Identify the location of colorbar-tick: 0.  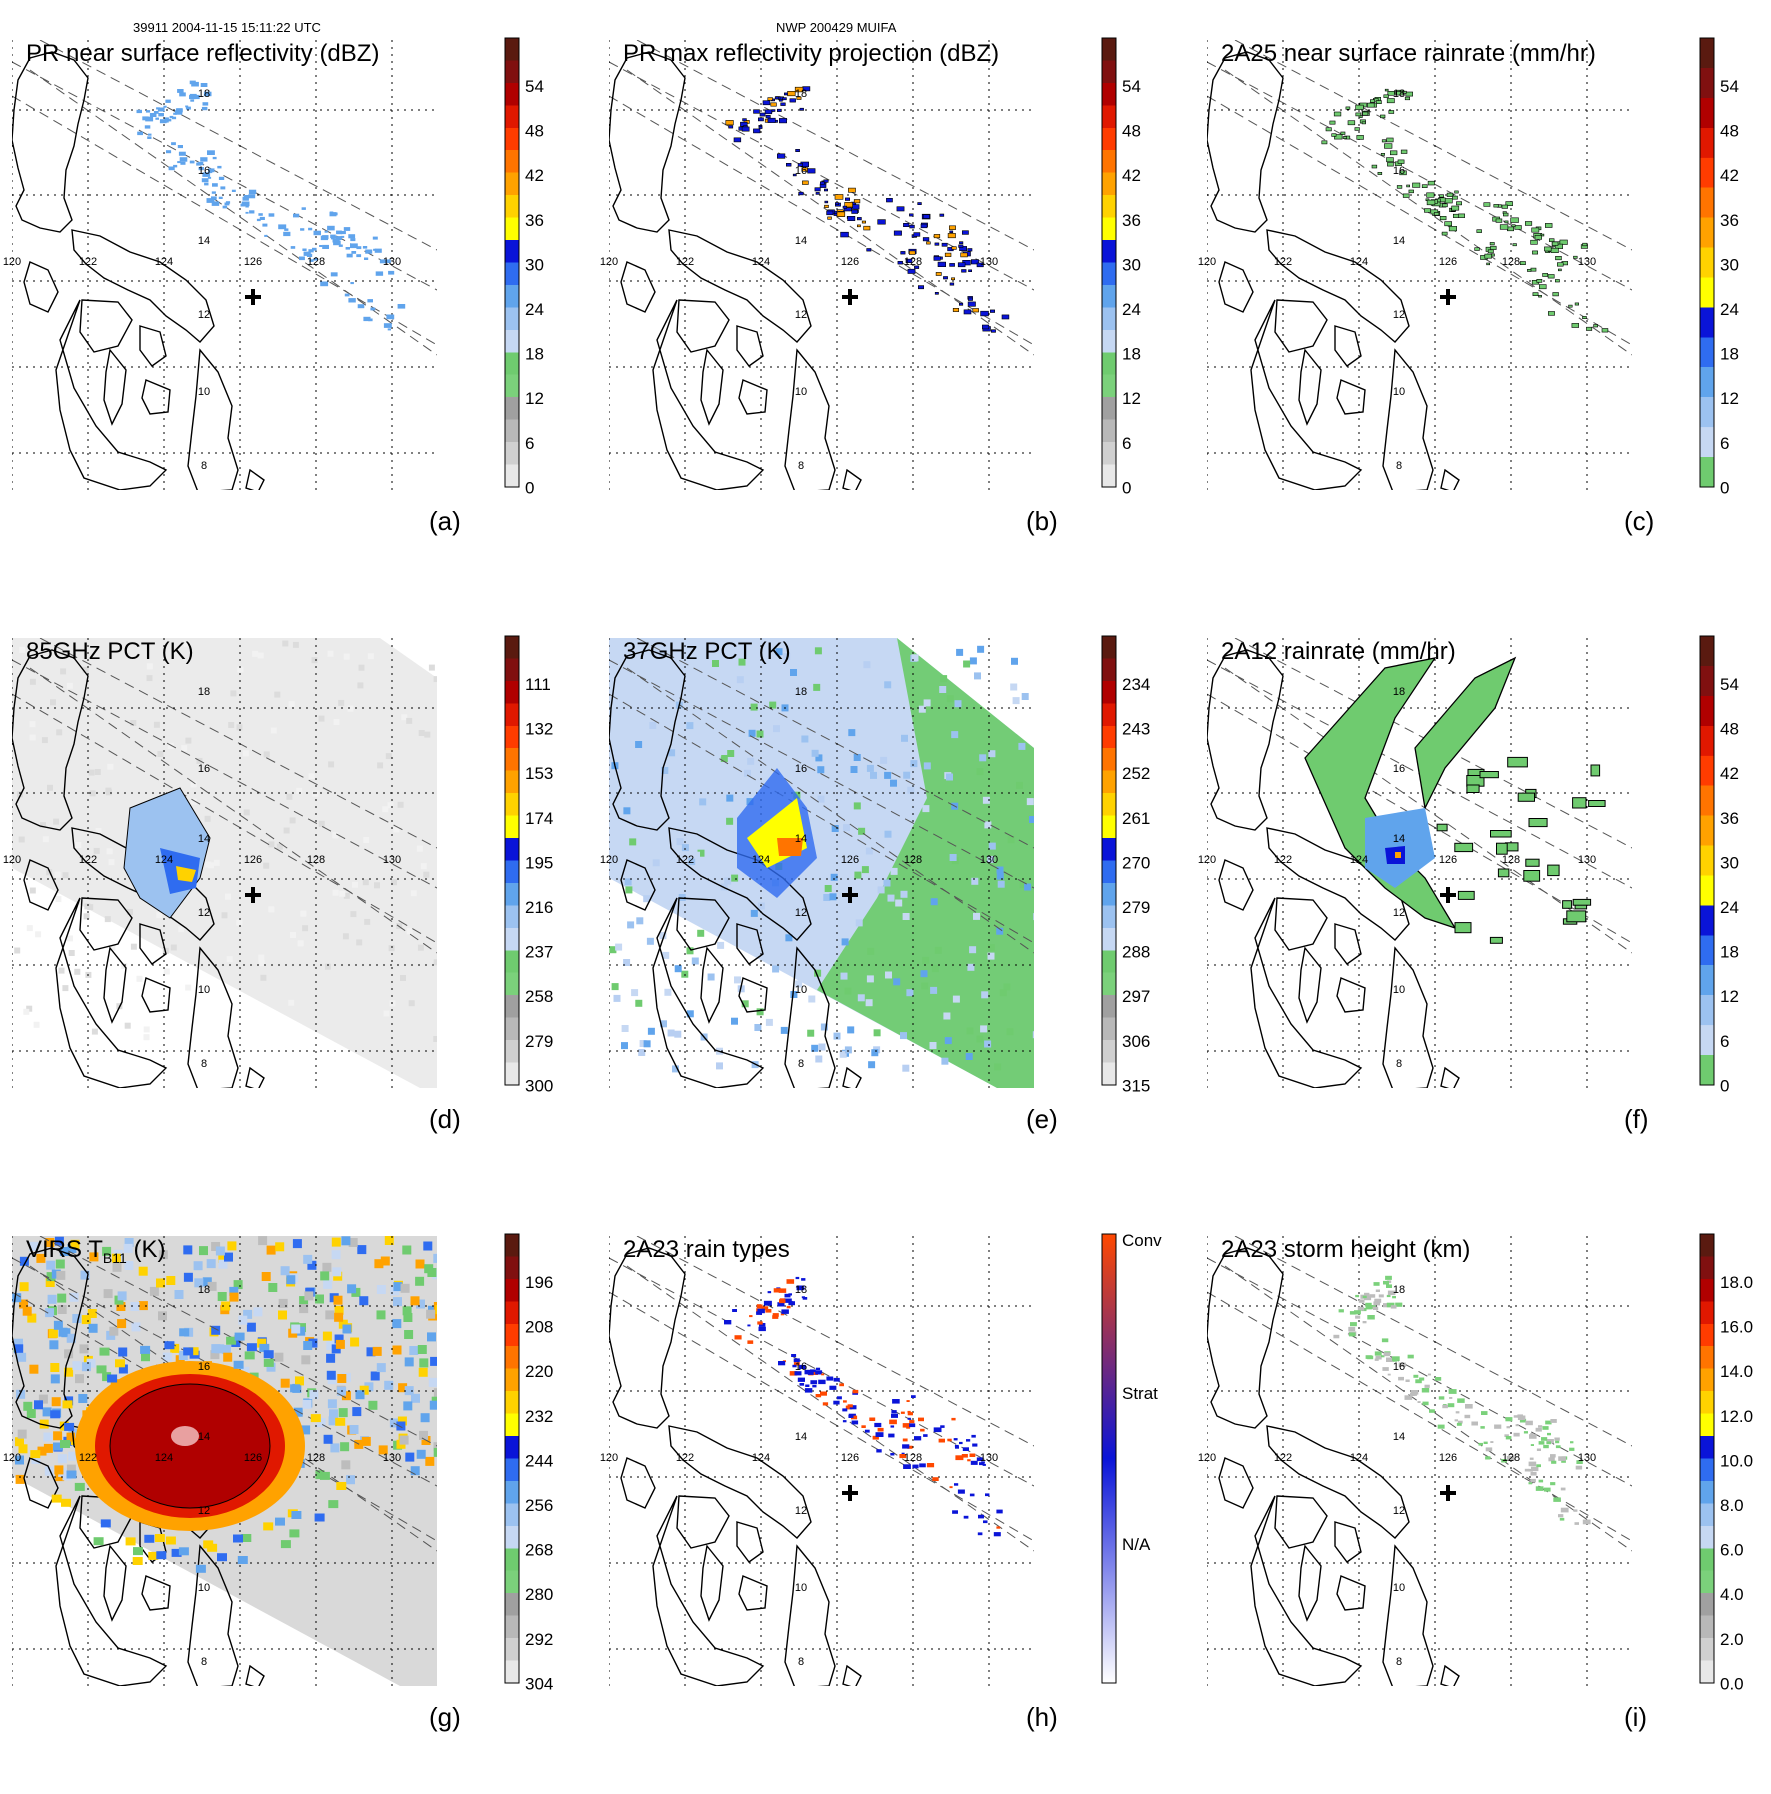
(1724, 487).